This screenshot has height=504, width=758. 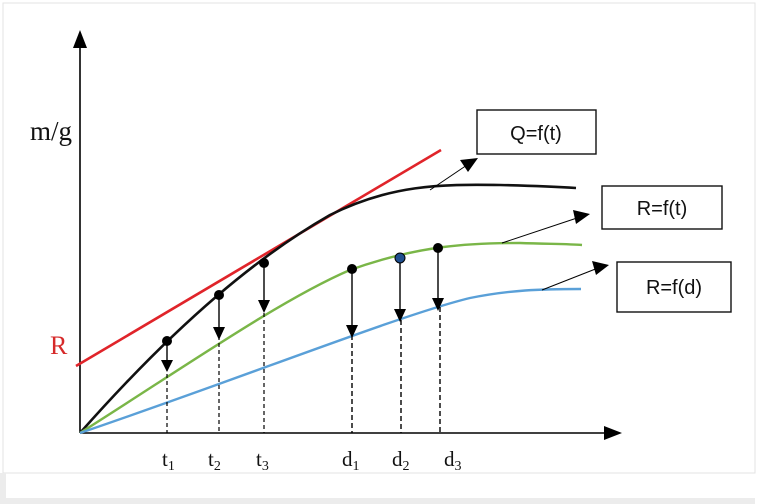 What do you see at coordinates (613, 433) in the screenshot?
I see `x-axis-arrowhead` at bounding box center [613, 433].